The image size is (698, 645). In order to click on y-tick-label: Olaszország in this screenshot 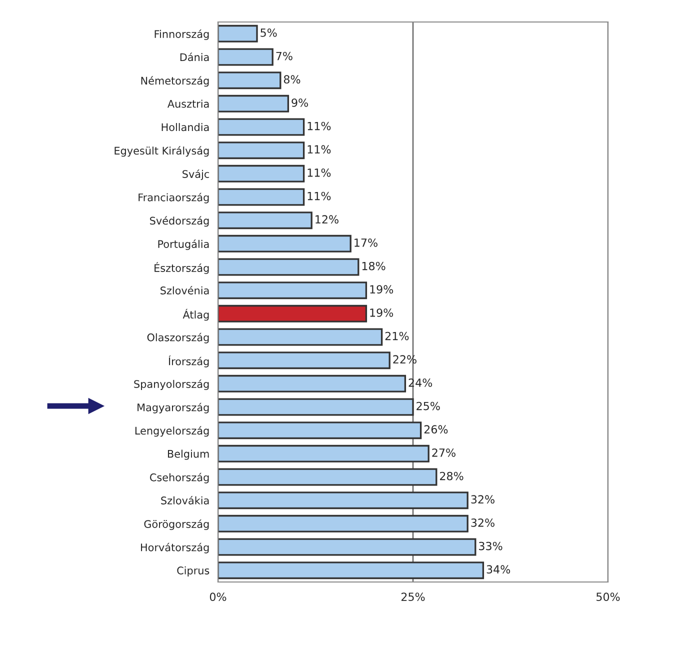, I will do `click(178, 338)`.